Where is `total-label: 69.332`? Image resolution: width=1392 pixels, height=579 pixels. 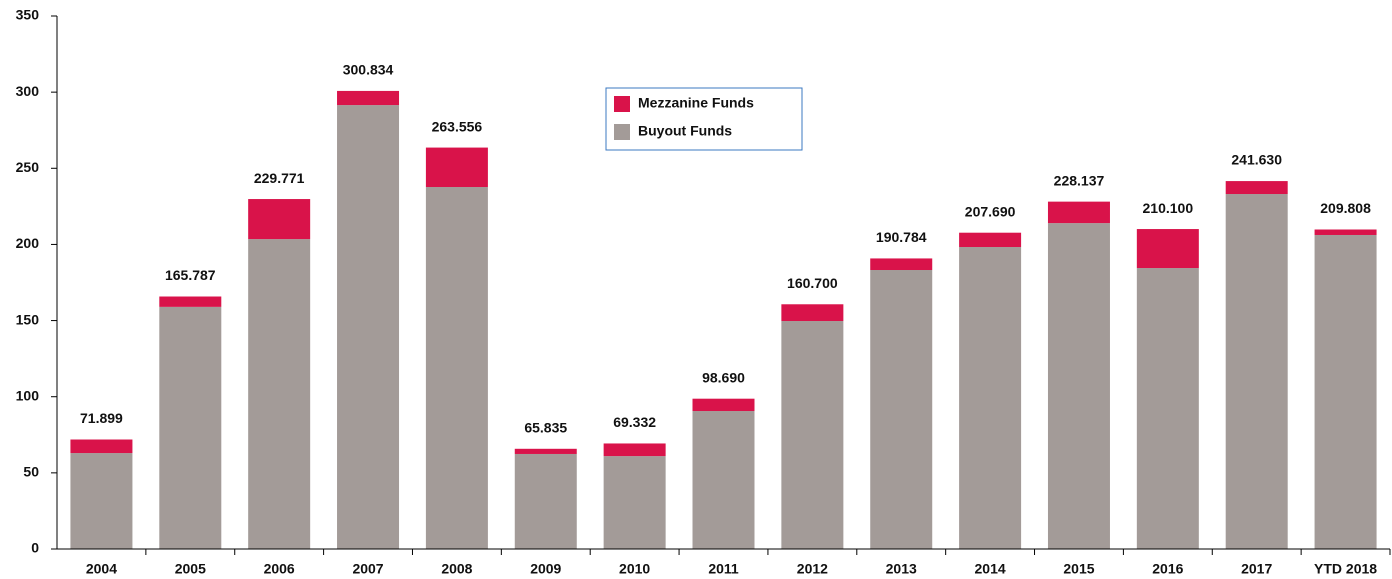 total-label: 69.332 is located at coordinates (634, 422).